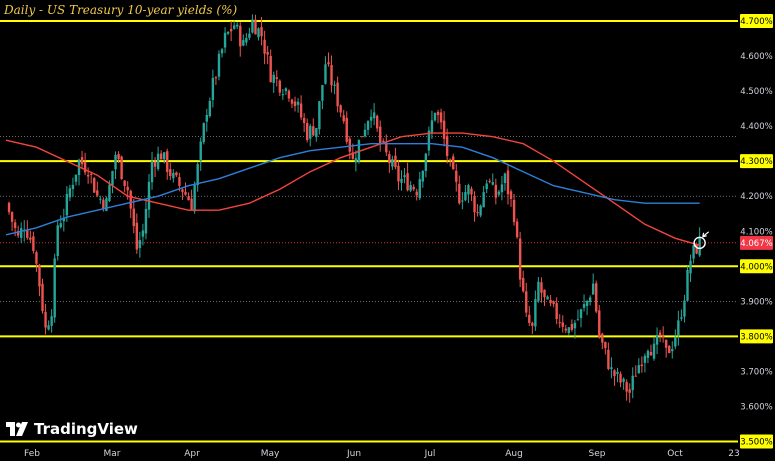 This screenshot has height=461, width=775. I want to click on y-tick-label: 3.600%, so click(756, 407).